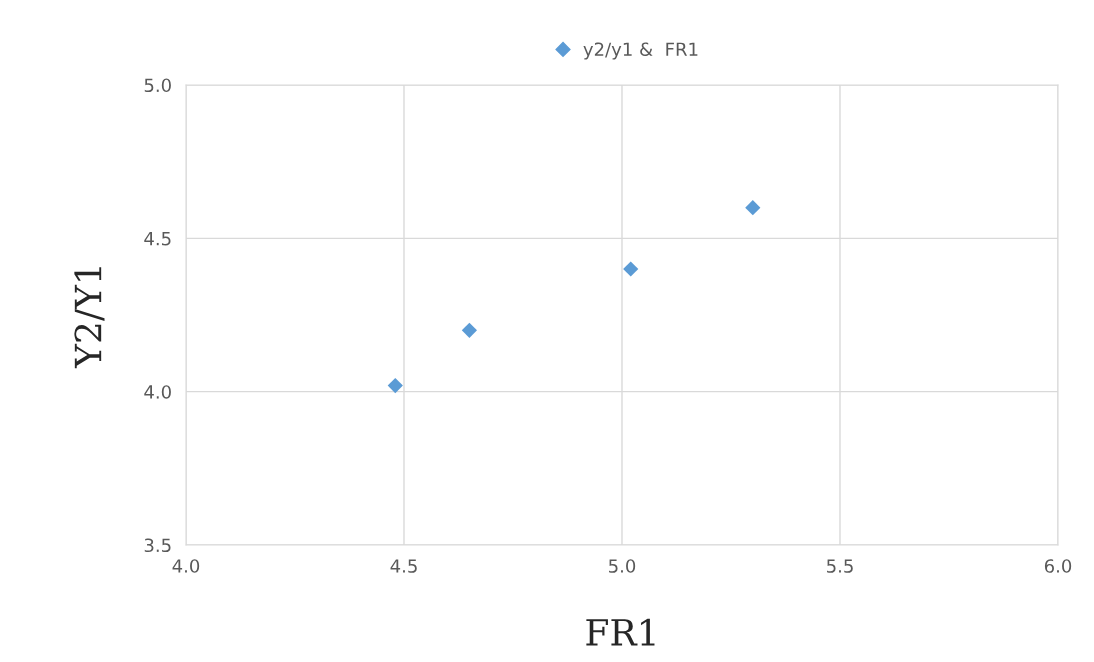 Image resolution: width=1094 pixels, height=662 pixels. What do you see at coordinates (640, 51) in the screenshot?
I see `legend-label: y2/y1 & FR1` at bounding box center [640, 51].